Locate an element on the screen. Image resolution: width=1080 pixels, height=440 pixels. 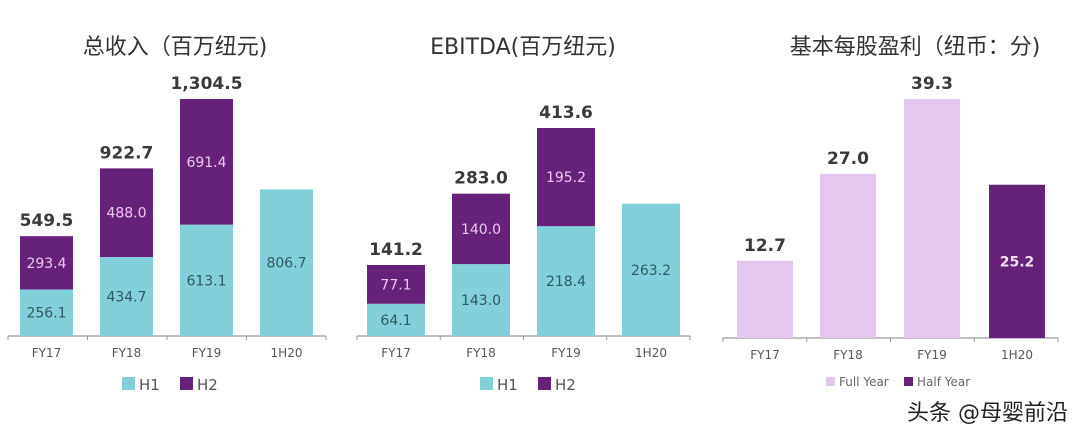
total-label: 922.7 is located at coordinates (127, 153).